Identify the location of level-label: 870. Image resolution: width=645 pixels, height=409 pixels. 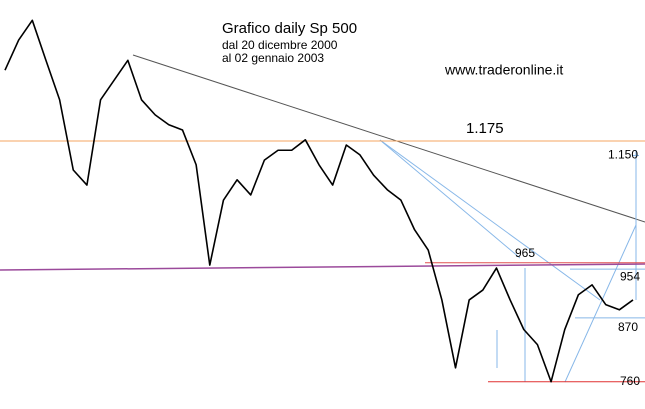
(628, 327).